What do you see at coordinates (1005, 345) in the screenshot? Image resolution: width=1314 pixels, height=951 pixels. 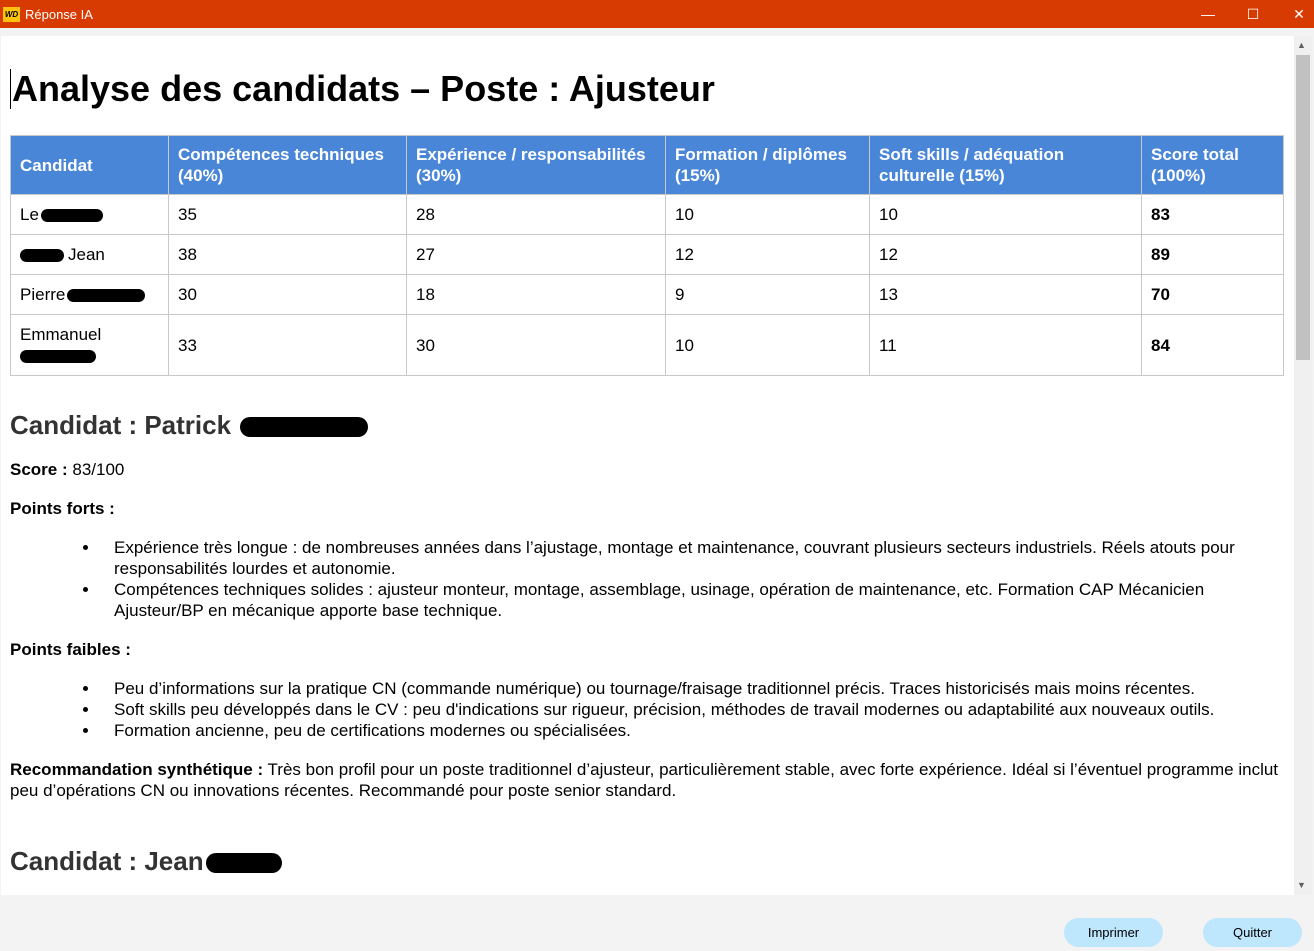 I see `cell-soft: 11` at bounding box center [1005, 345].